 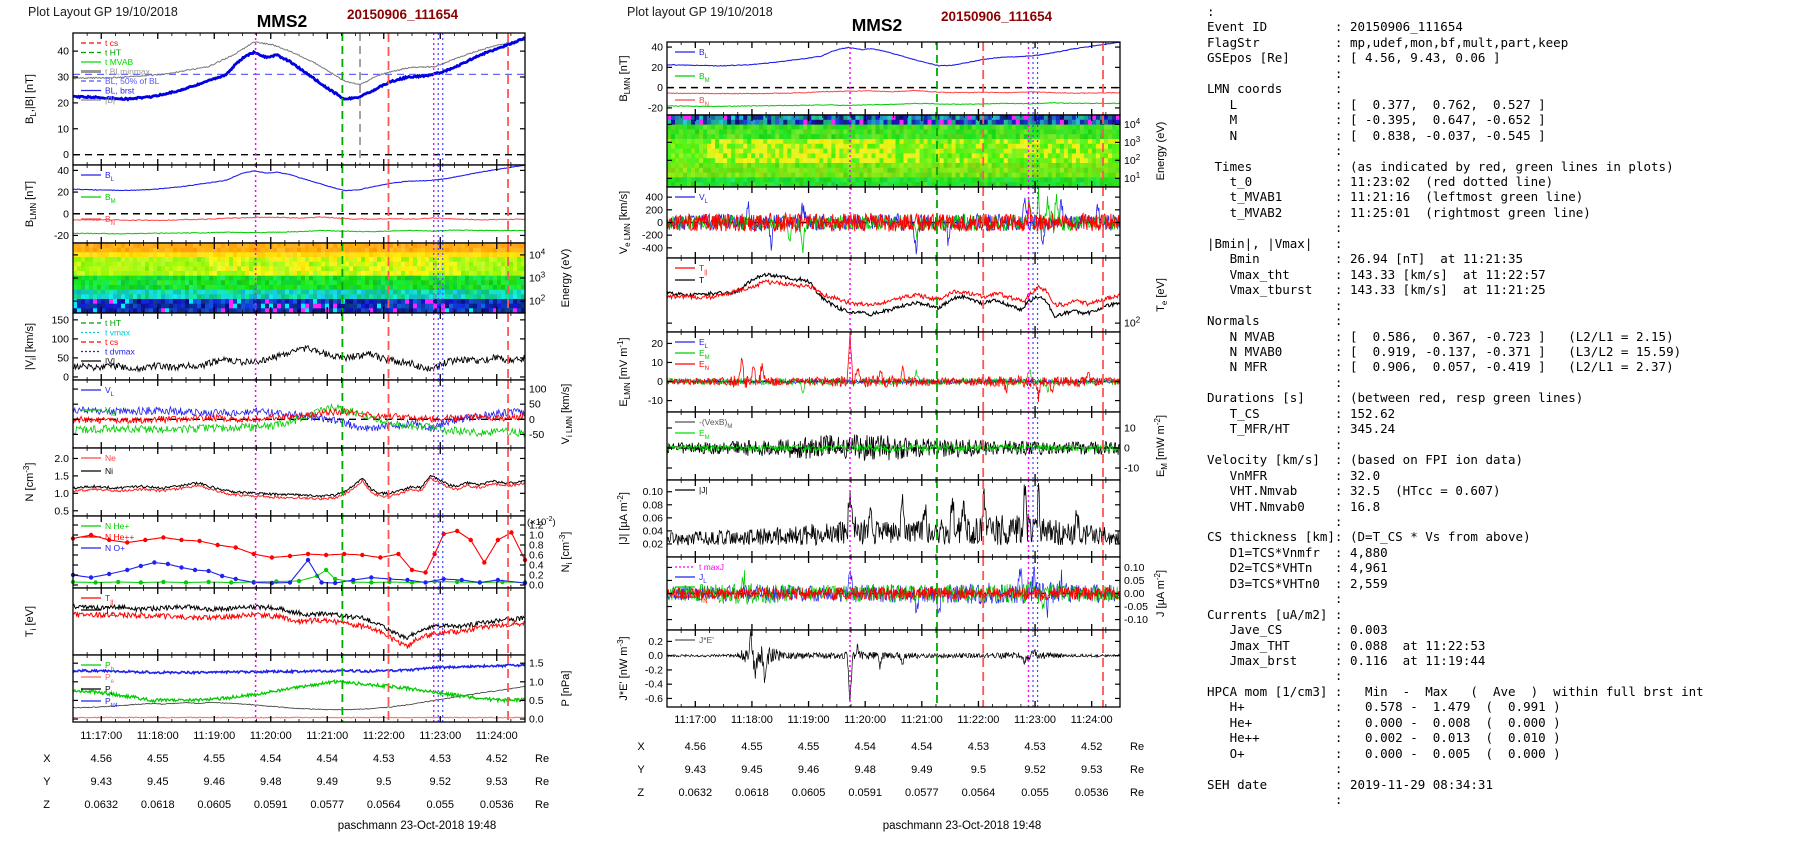 What do you see at coordinates (60, 320) in the screenshot?
I see `svg-text: 150` at bounding box center [60, 320].